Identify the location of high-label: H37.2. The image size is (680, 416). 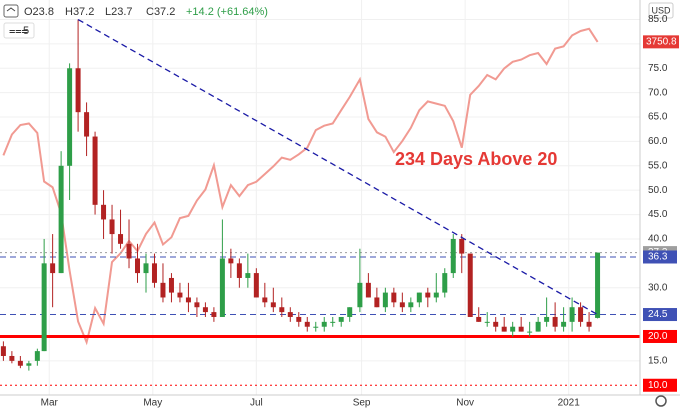
(79, 12).